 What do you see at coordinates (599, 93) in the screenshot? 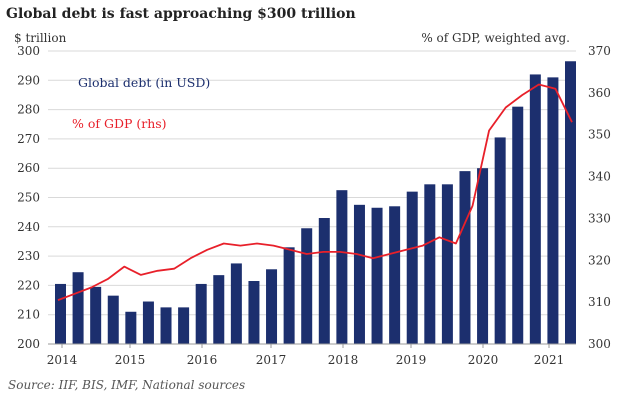
I see `right-tick-label: 360` at bounding box center [599, 93].